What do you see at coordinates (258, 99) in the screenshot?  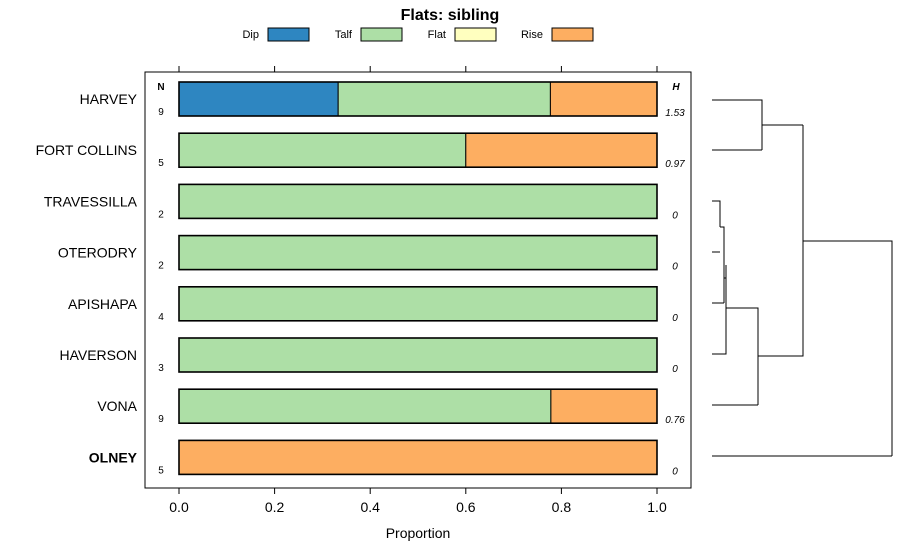 I see `bar-segment-dip` at bounding box center [258, 99].